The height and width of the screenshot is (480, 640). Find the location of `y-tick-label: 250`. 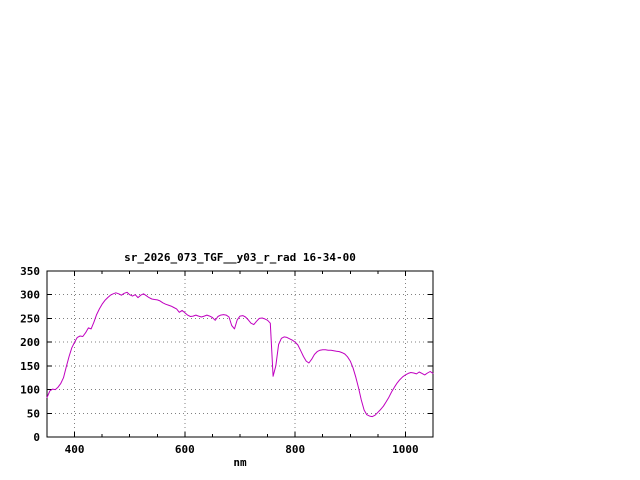

y-tick-label: 250 is located at coordinates (30, 318).